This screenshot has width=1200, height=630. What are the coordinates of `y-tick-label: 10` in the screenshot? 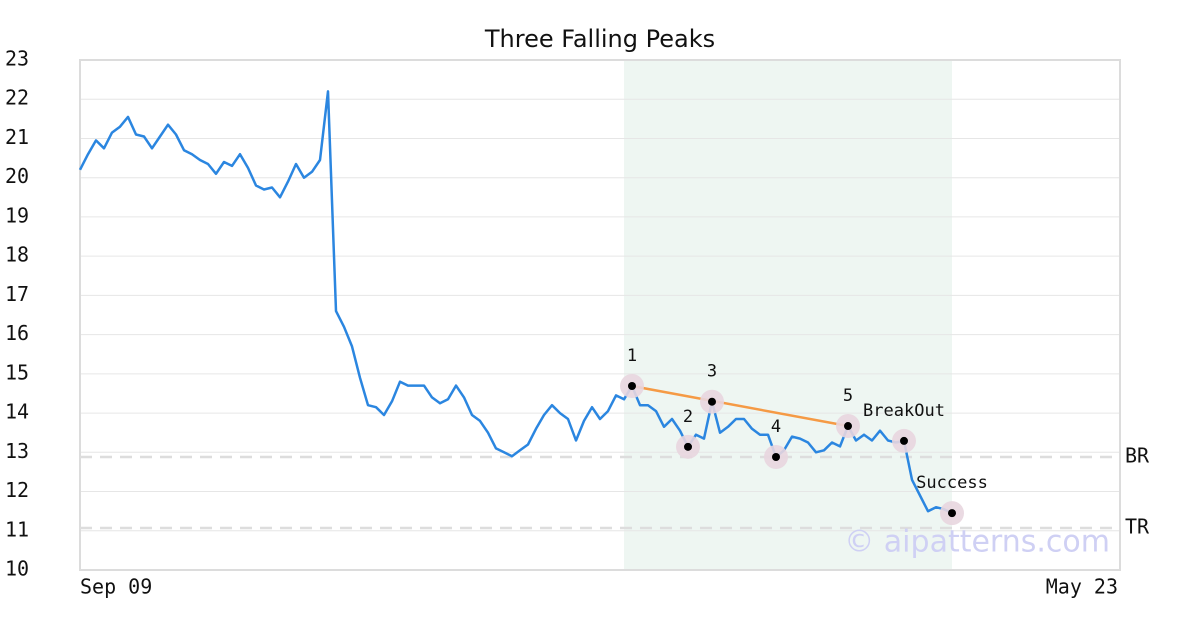 It's located at (17, 569).